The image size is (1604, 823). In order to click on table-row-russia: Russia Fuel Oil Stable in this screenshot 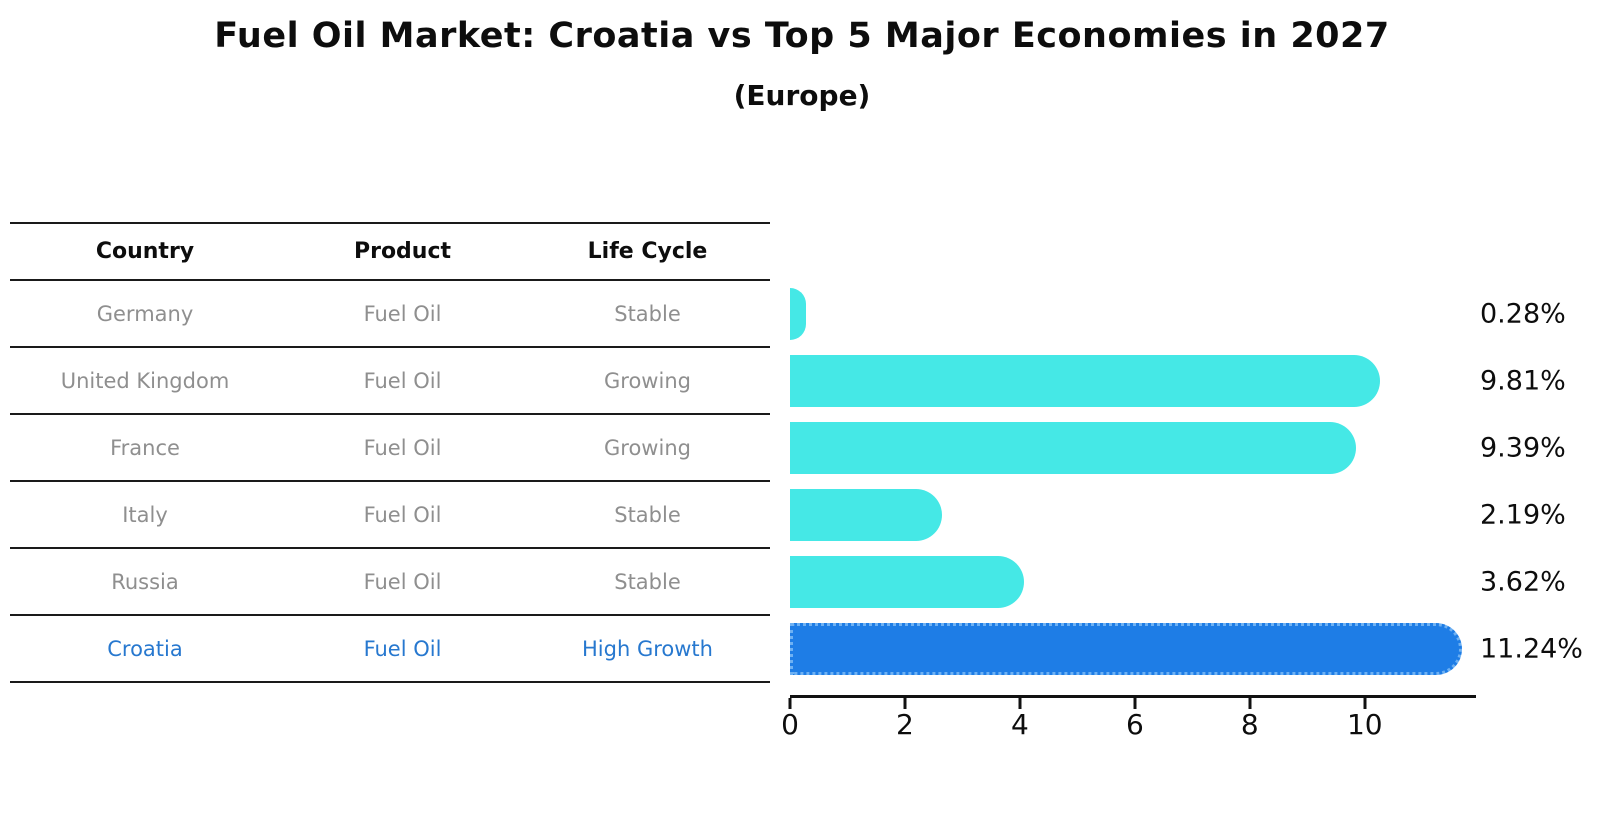, I will do `click(390, 582)`.